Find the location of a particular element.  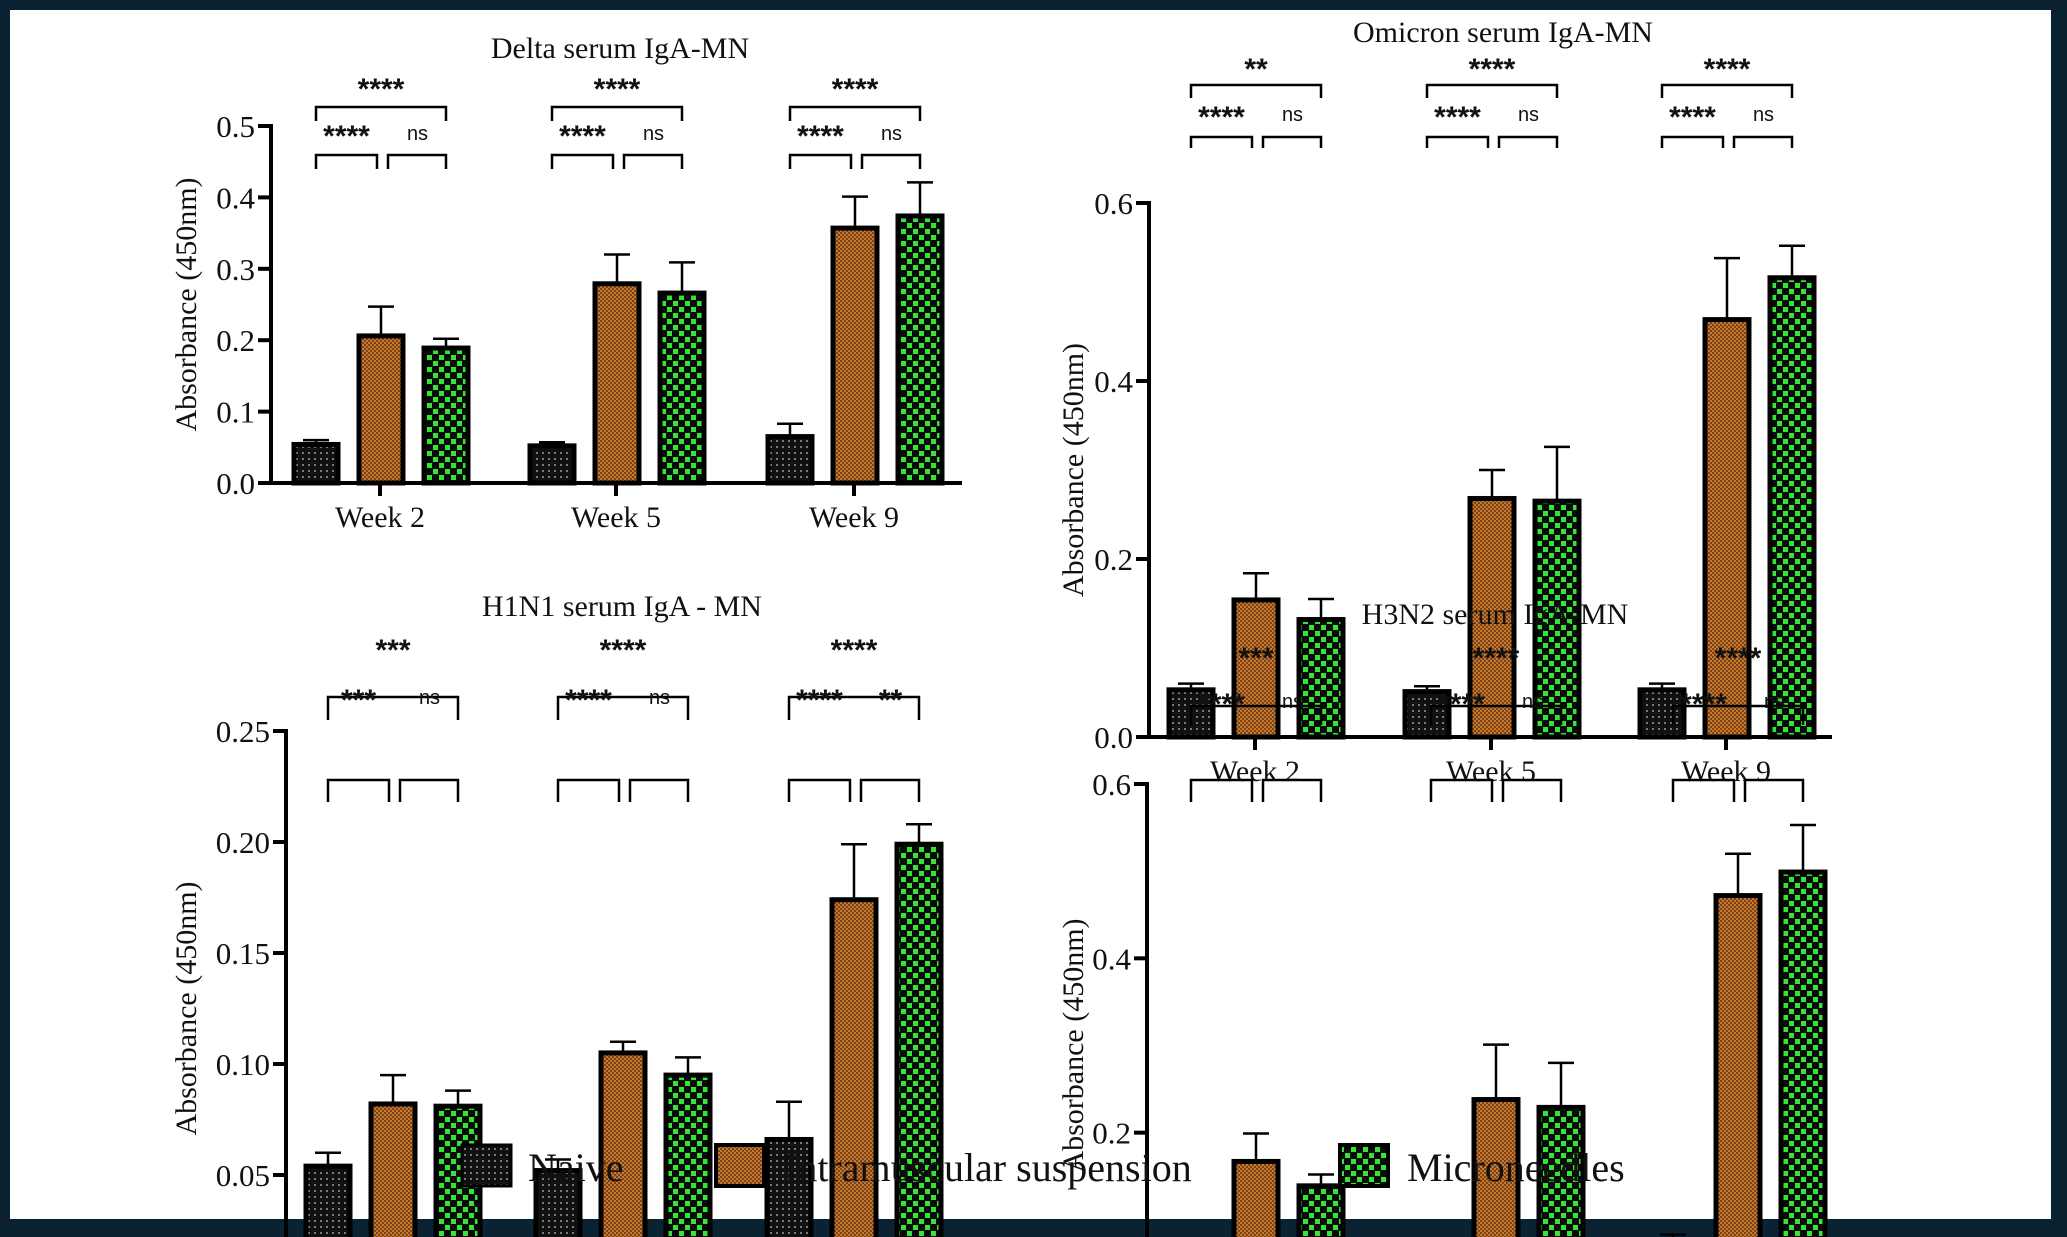

sig-im-vs-mn: ** is located at coordinates (891, 700).